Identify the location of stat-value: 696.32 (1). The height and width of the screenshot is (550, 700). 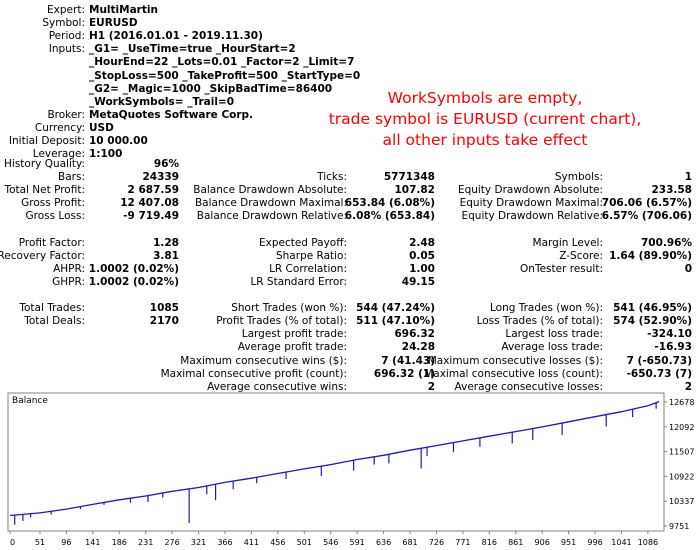
(404, 373).